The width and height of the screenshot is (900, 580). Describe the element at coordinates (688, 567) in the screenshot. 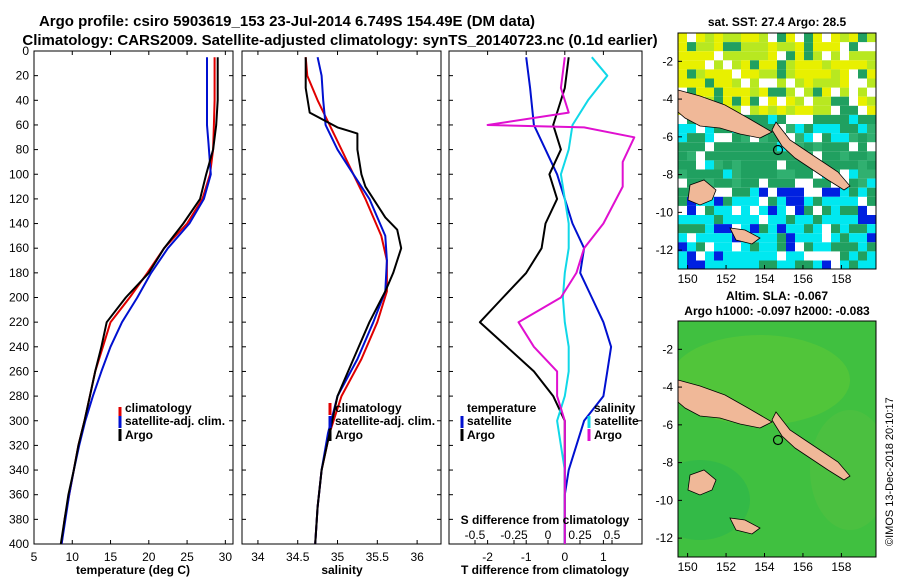

I see `map-x-tick-label: 150` at that location.